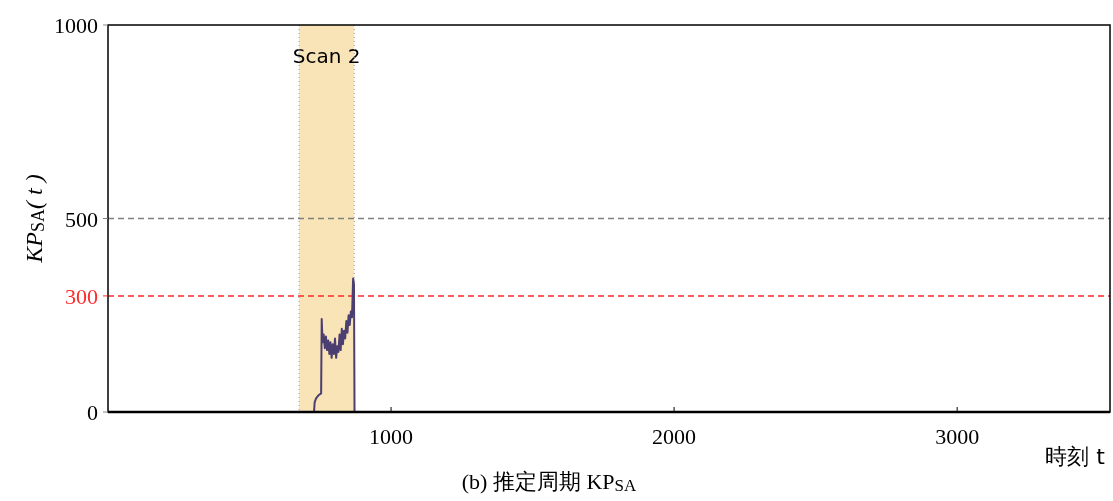  Describe the element at coordinates (76, 25) in the screenshot. I see `y-tick-label: 1000` at that location.